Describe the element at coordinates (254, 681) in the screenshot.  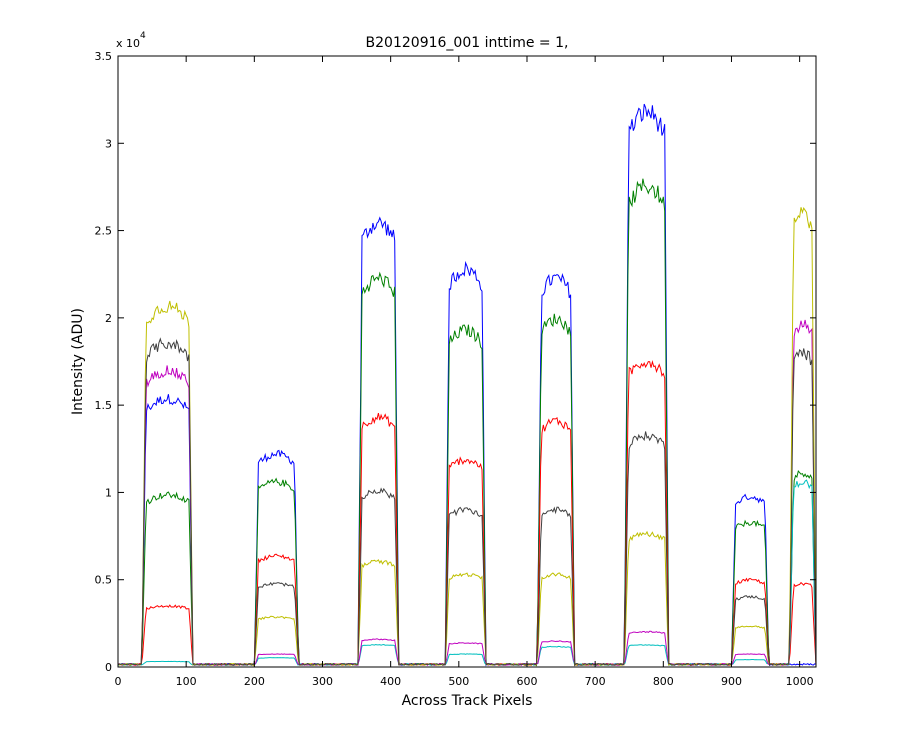
I see `x-tick-label: 200` at that location.